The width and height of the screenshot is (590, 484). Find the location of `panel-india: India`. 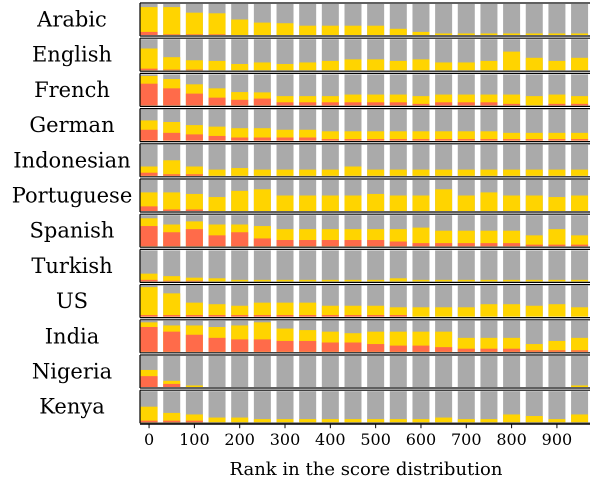

panel-india: India is located at coordinates (317, 336).